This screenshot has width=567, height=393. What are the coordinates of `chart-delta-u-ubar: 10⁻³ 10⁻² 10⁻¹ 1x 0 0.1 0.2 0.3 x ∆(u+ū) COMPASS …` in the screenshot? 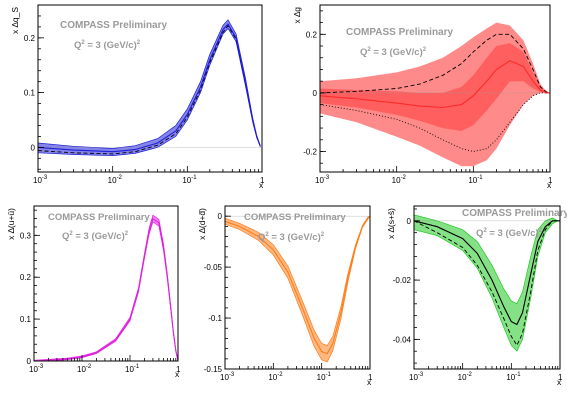 It's located at (93, 292).